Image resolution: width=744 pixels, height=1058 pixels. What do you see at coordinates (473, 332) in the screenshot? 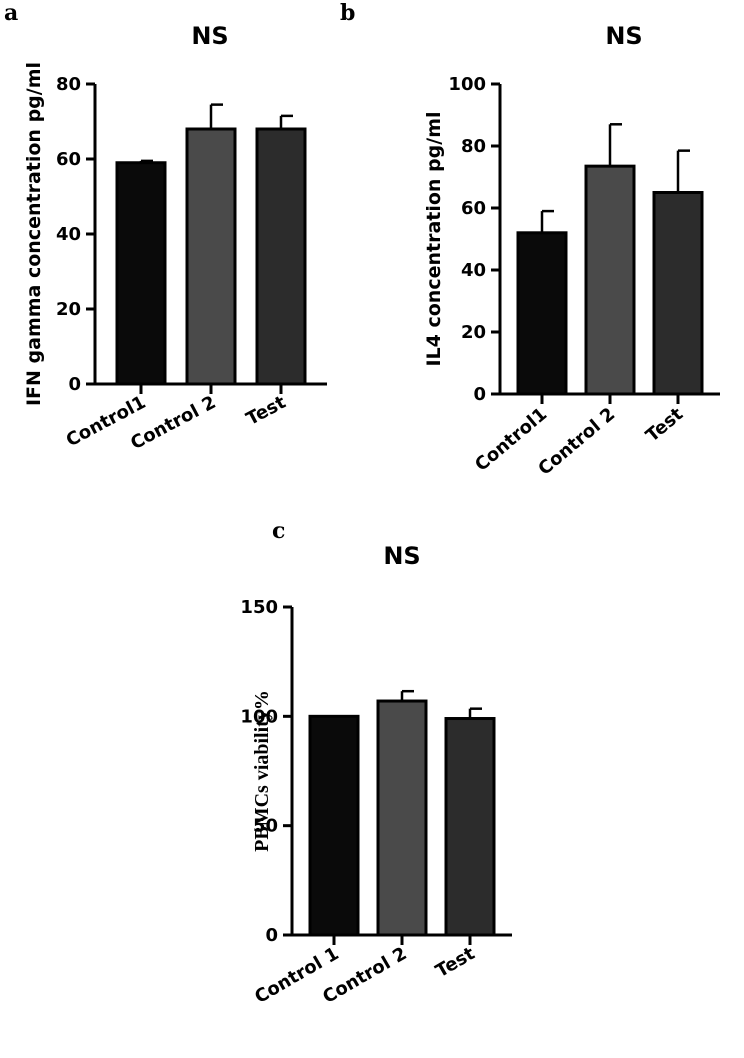
I see `panel-b-y-tick-label: 20` at bounding box center [473, 332].